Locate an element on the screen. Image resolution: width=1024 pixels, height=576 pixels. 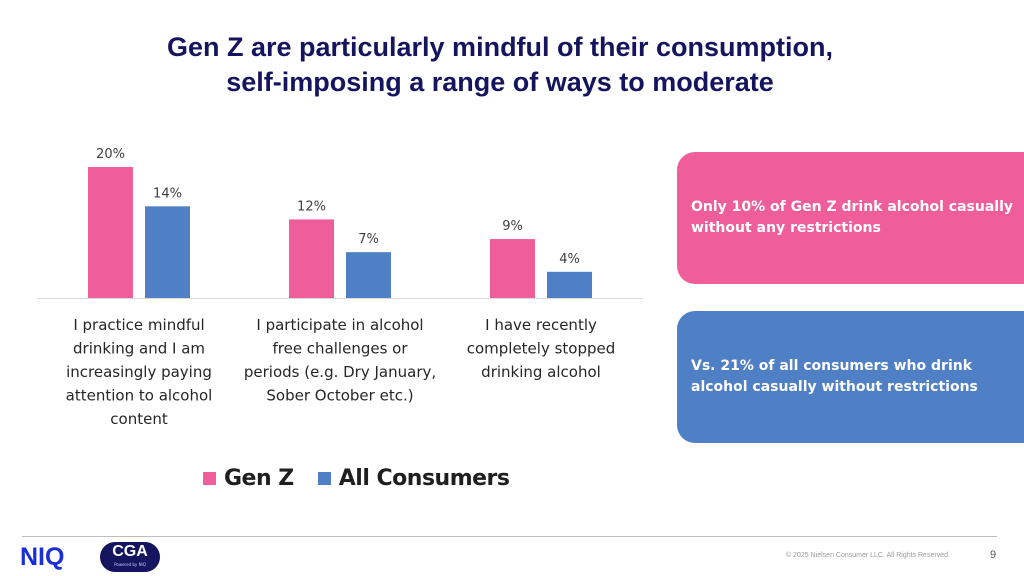
category-label-1-line-1: I practice mindful is located at coordinates (138, 325).